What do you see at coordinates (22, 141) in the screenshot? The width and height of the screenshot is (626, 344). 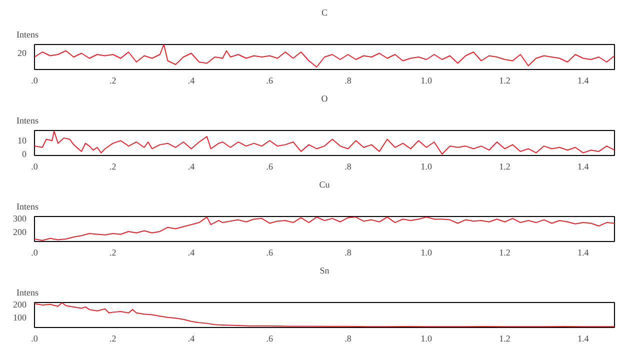 I see `y-tick-label: 10` at bounding box center [22, 141].